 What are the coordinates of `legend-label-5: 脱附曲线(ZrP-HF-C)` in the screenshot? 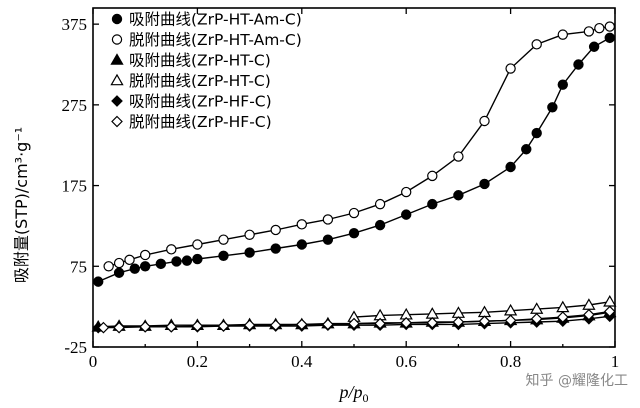 It's located at (200, 122).